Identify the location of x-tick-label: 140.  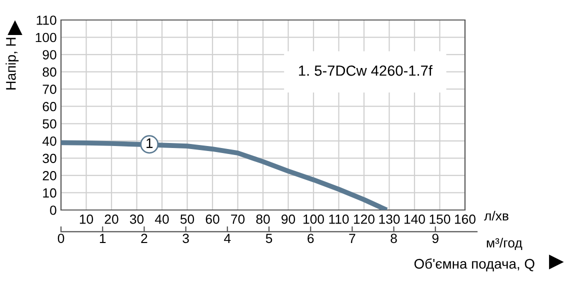
(414, 219).